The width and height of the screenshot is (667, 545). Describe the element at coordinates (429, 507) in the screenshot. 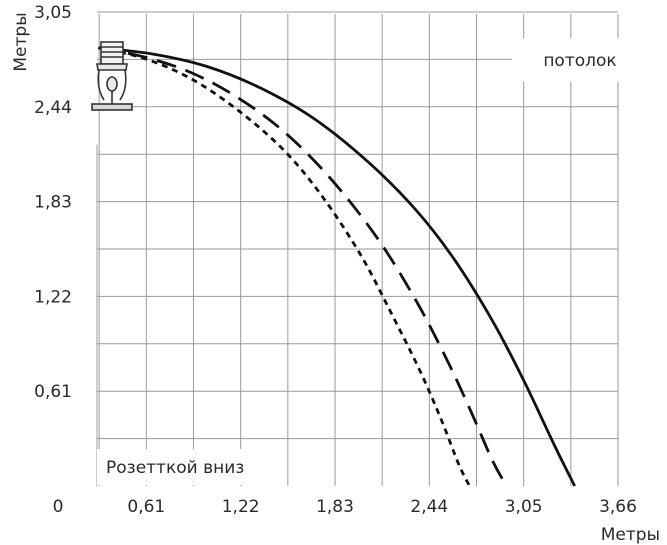

I see `x-tick-label: 2,44` at that location.